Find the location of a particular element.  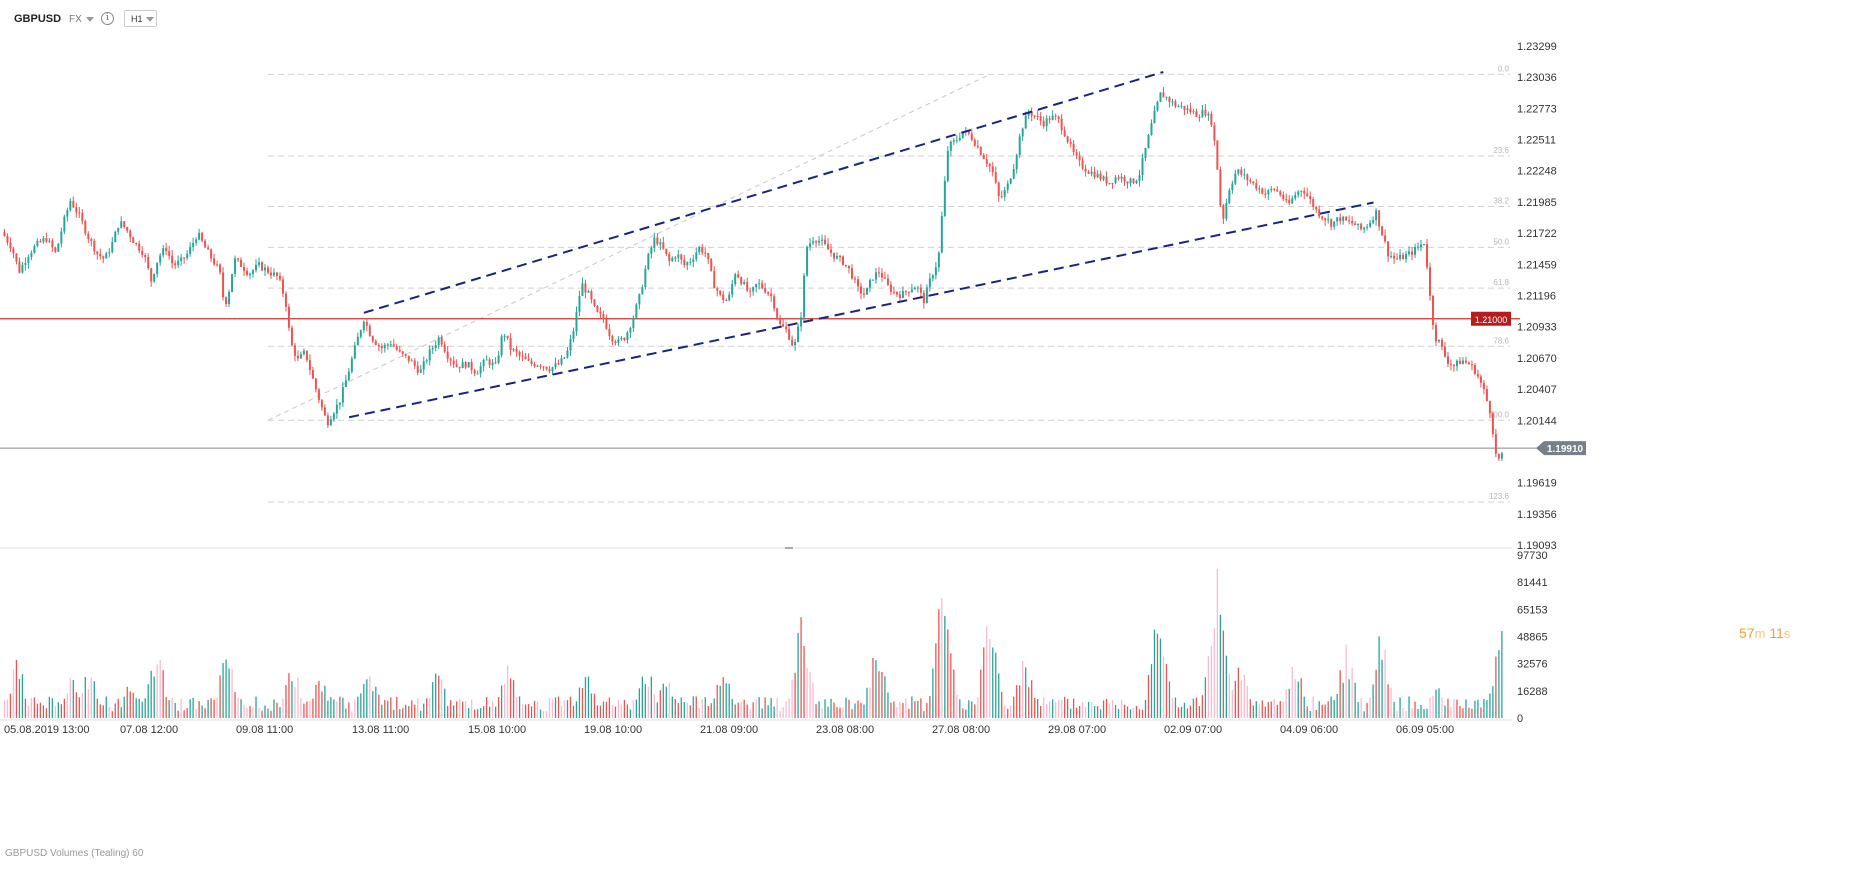

volume-indicator-label: GBPUSD Volumes (Tealing) 60 is located at coordinates (74, 853).